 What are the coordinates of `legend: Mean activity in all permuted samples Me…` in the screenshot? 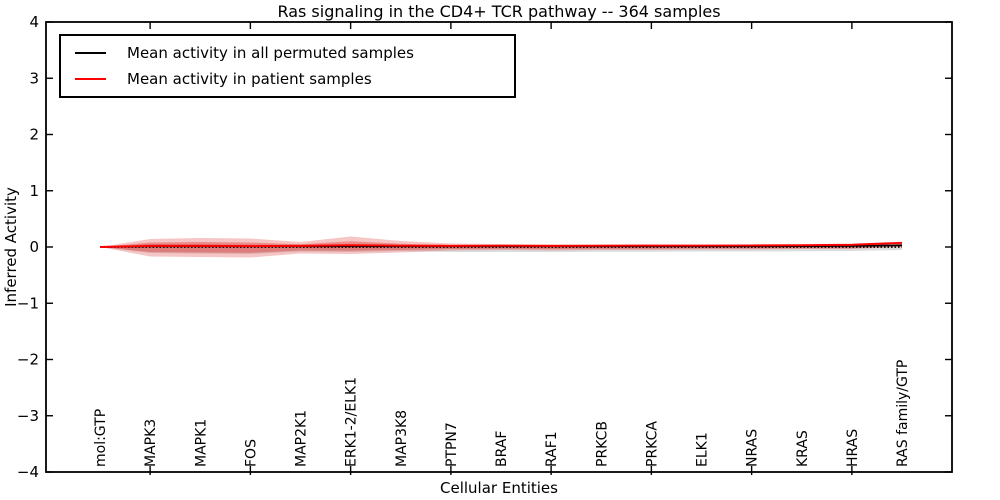 It's located at (287, 66).